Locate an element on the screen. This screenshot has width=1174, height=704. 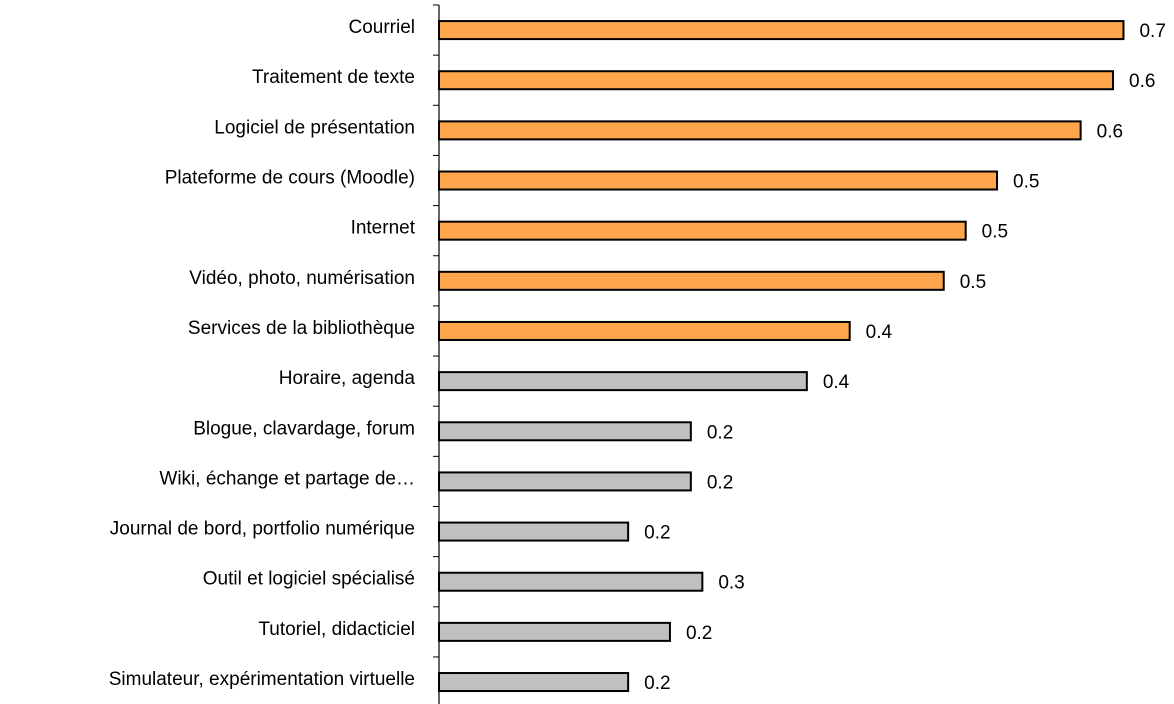
category-label: Vidéo, photo, numérisation is located at coordinates (302, 278).